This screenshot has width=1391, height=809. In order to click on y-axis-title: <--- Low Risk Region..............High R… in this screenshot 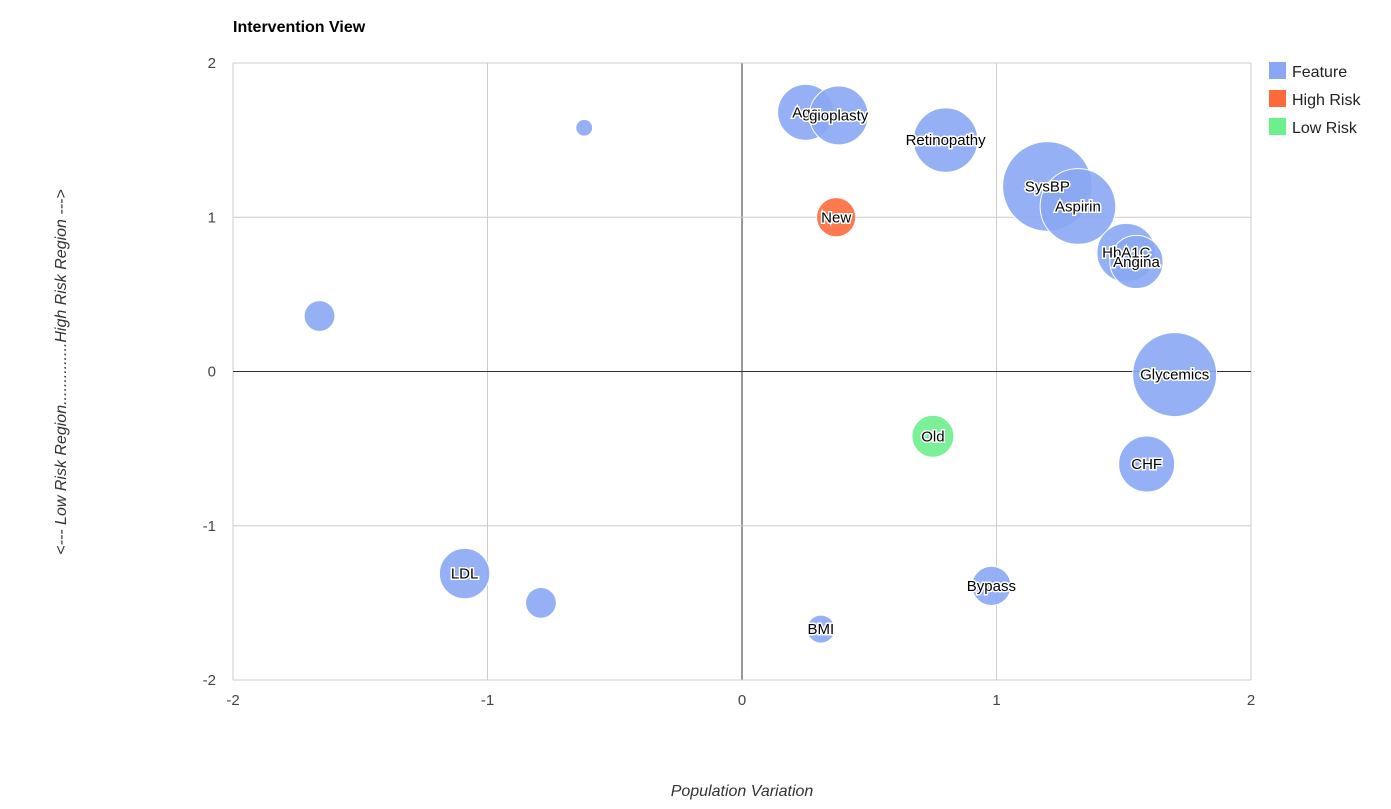, I will do `click(61, 371)`.